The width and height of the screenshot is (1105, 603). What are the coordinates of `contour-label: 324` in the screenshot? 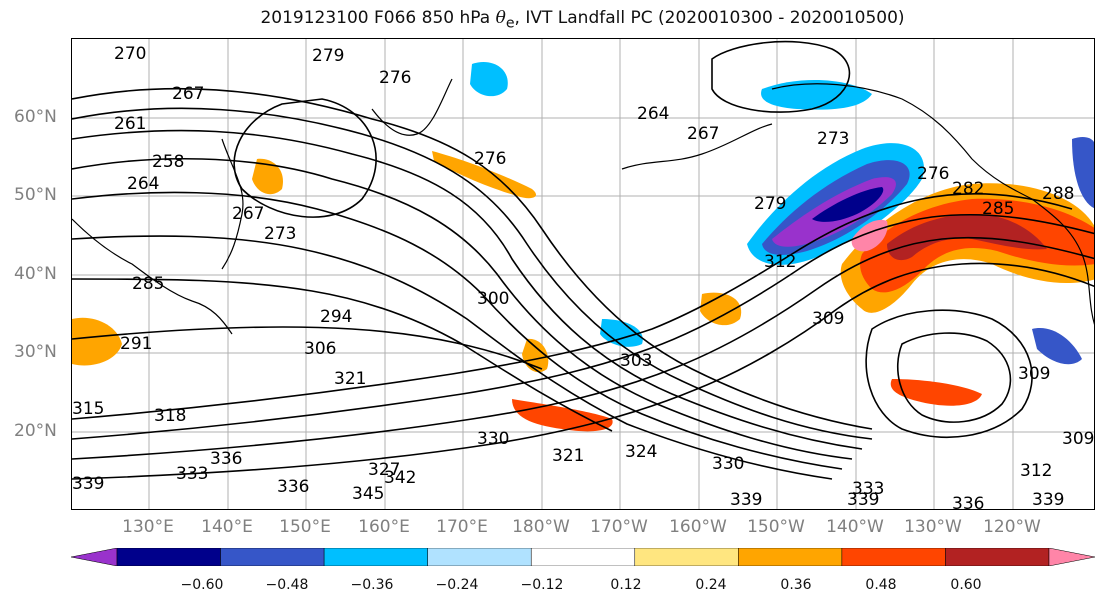 It's located at (641, 452).